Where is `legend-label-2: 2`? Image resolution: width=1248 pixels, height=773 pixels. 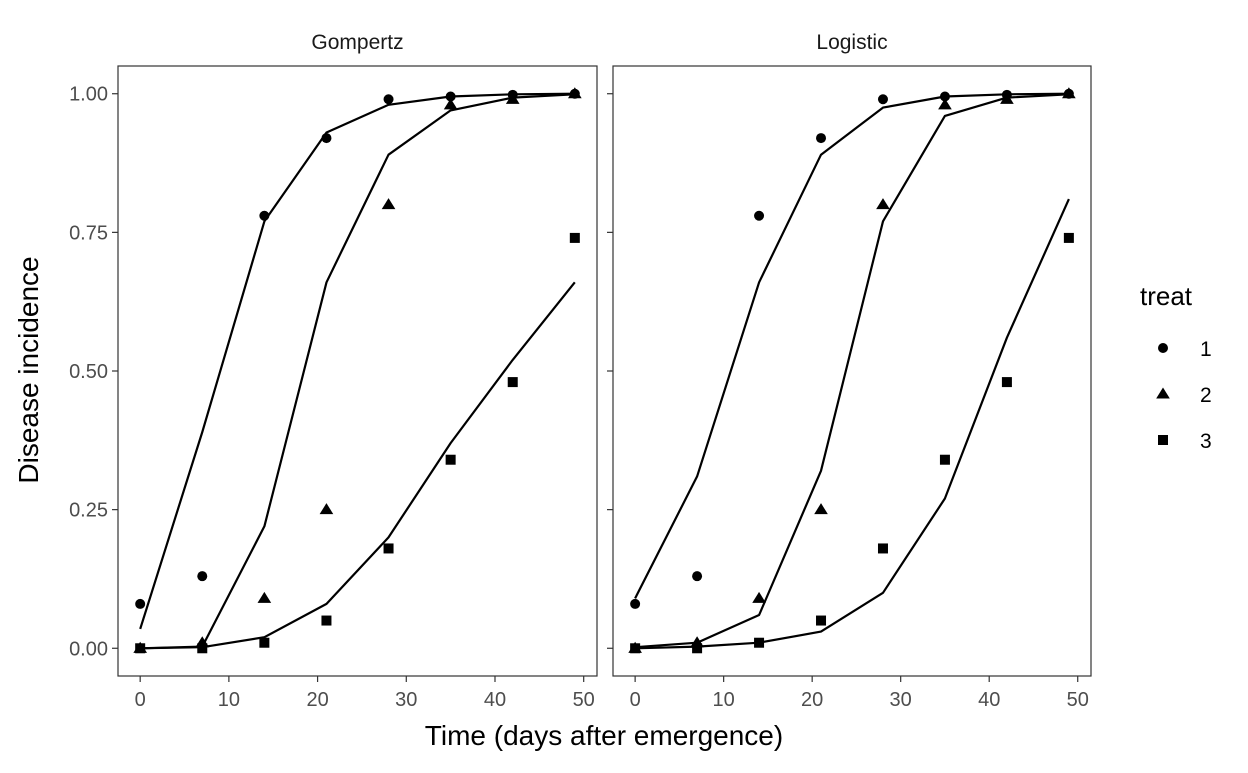 legend-label-2: 2 is located at coordinates (1206, 395).